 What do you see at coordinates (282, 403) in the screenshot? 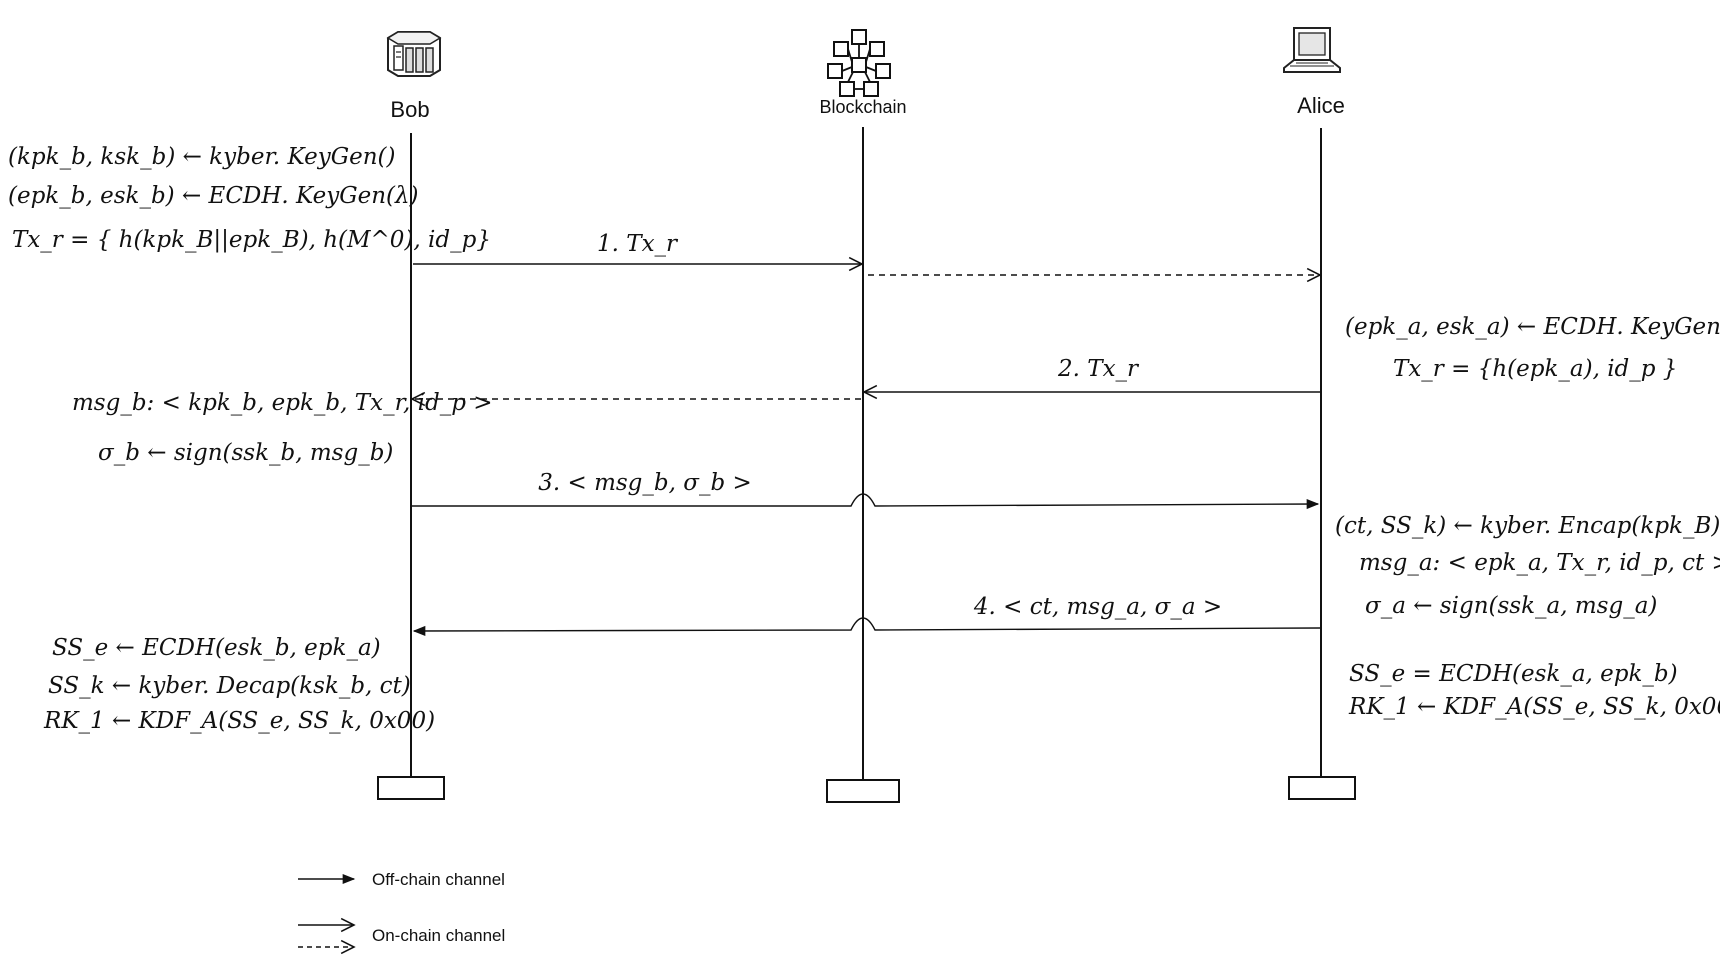
I see `bob-message-def: msg_b: < kpk_b, epk_b, Tx_r, id_p >` at bounding box center [282, 403].